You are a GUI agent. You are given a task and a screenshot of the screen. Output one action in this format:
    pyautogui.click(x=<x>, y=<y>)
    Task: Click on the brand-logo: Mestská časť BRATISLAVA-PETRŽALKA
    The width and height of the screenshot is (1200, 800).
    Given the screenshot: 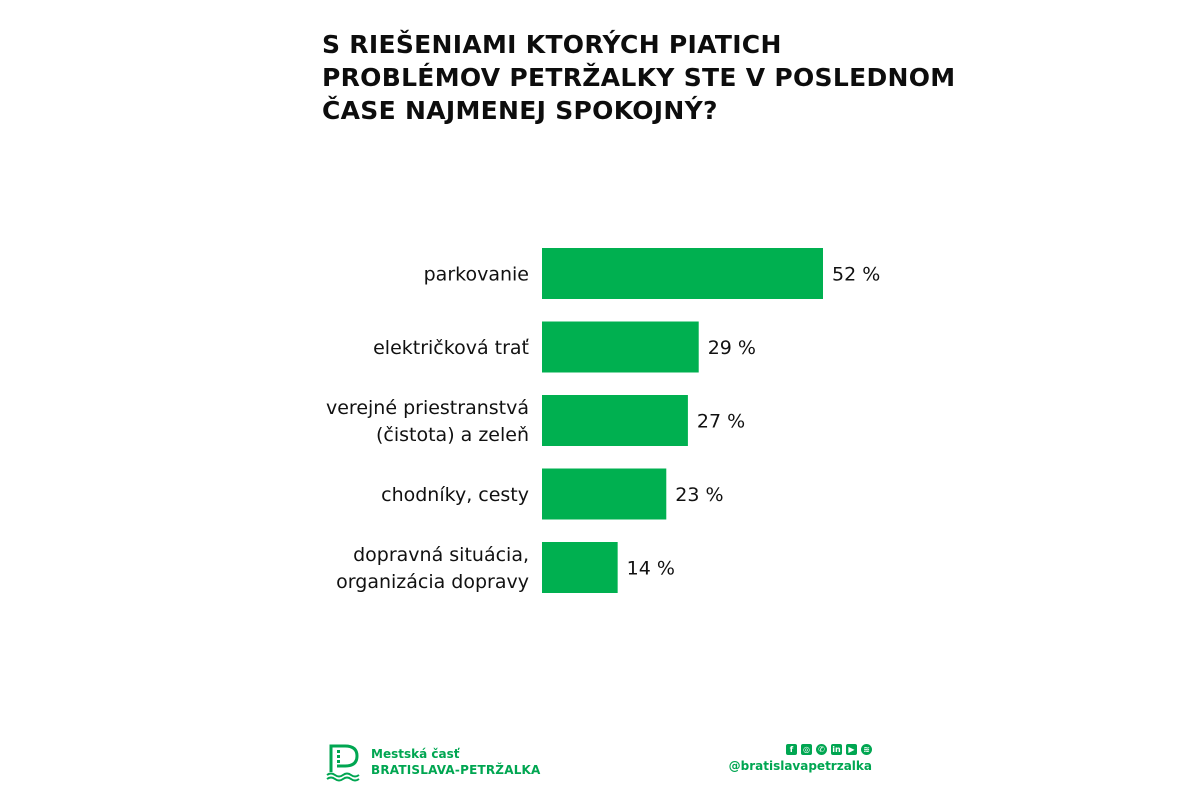 What is the action you would take?
    pyautogui.click(x=433, y=762)
    